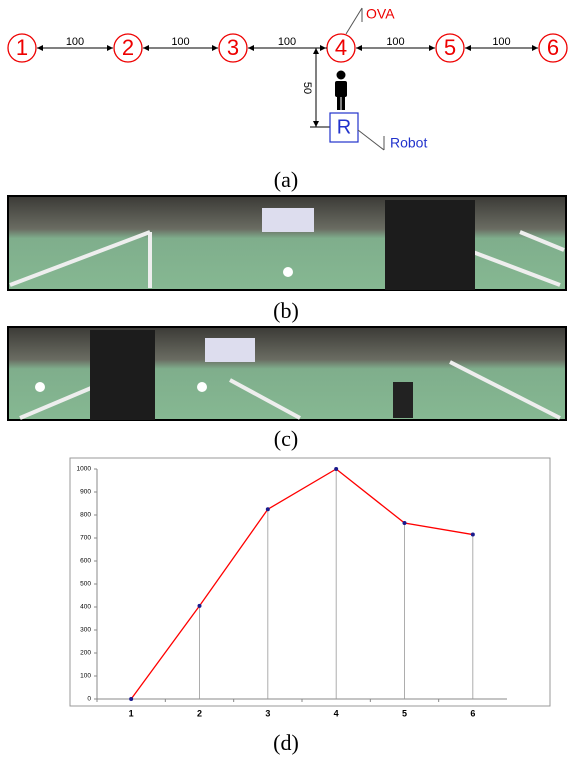  Describe the element at coordinates (286, 742) in the screenshot. I see `caption: (d)` at that location.